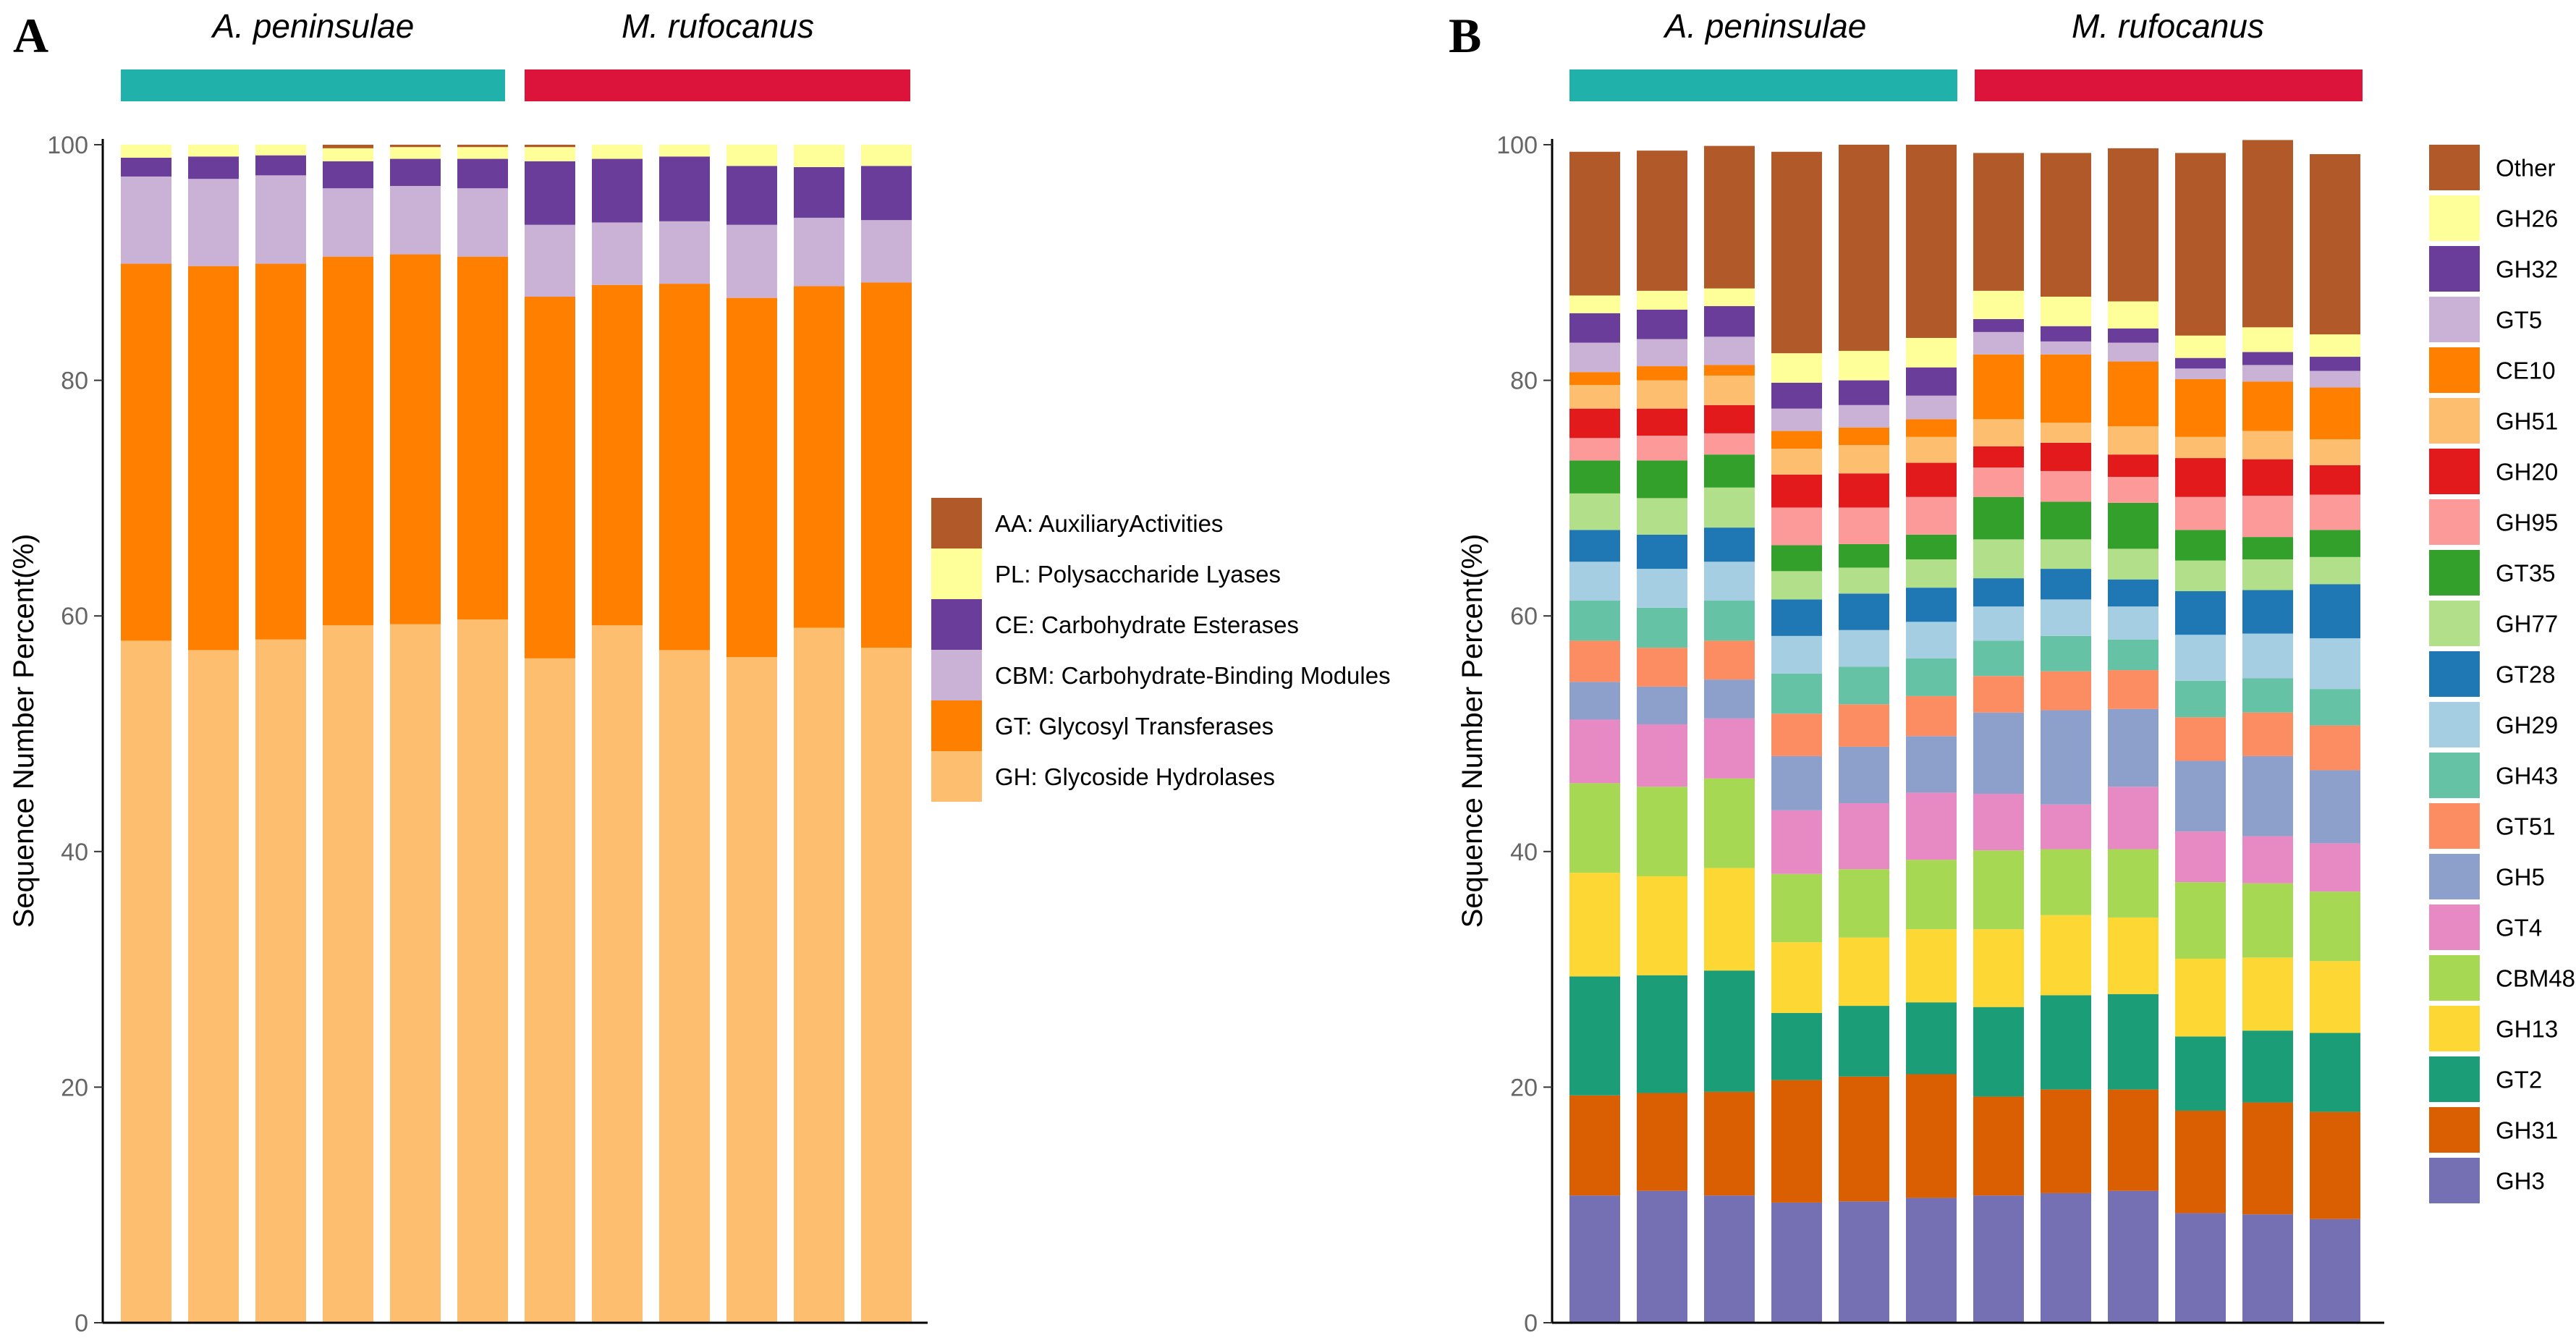 Image resolution: width=2576 pixels, height=1343 pixels. Describe the element at coordinates (2519, 320) in the screenshot. I see `panel-b-legend-label-18: GT5` at that location.